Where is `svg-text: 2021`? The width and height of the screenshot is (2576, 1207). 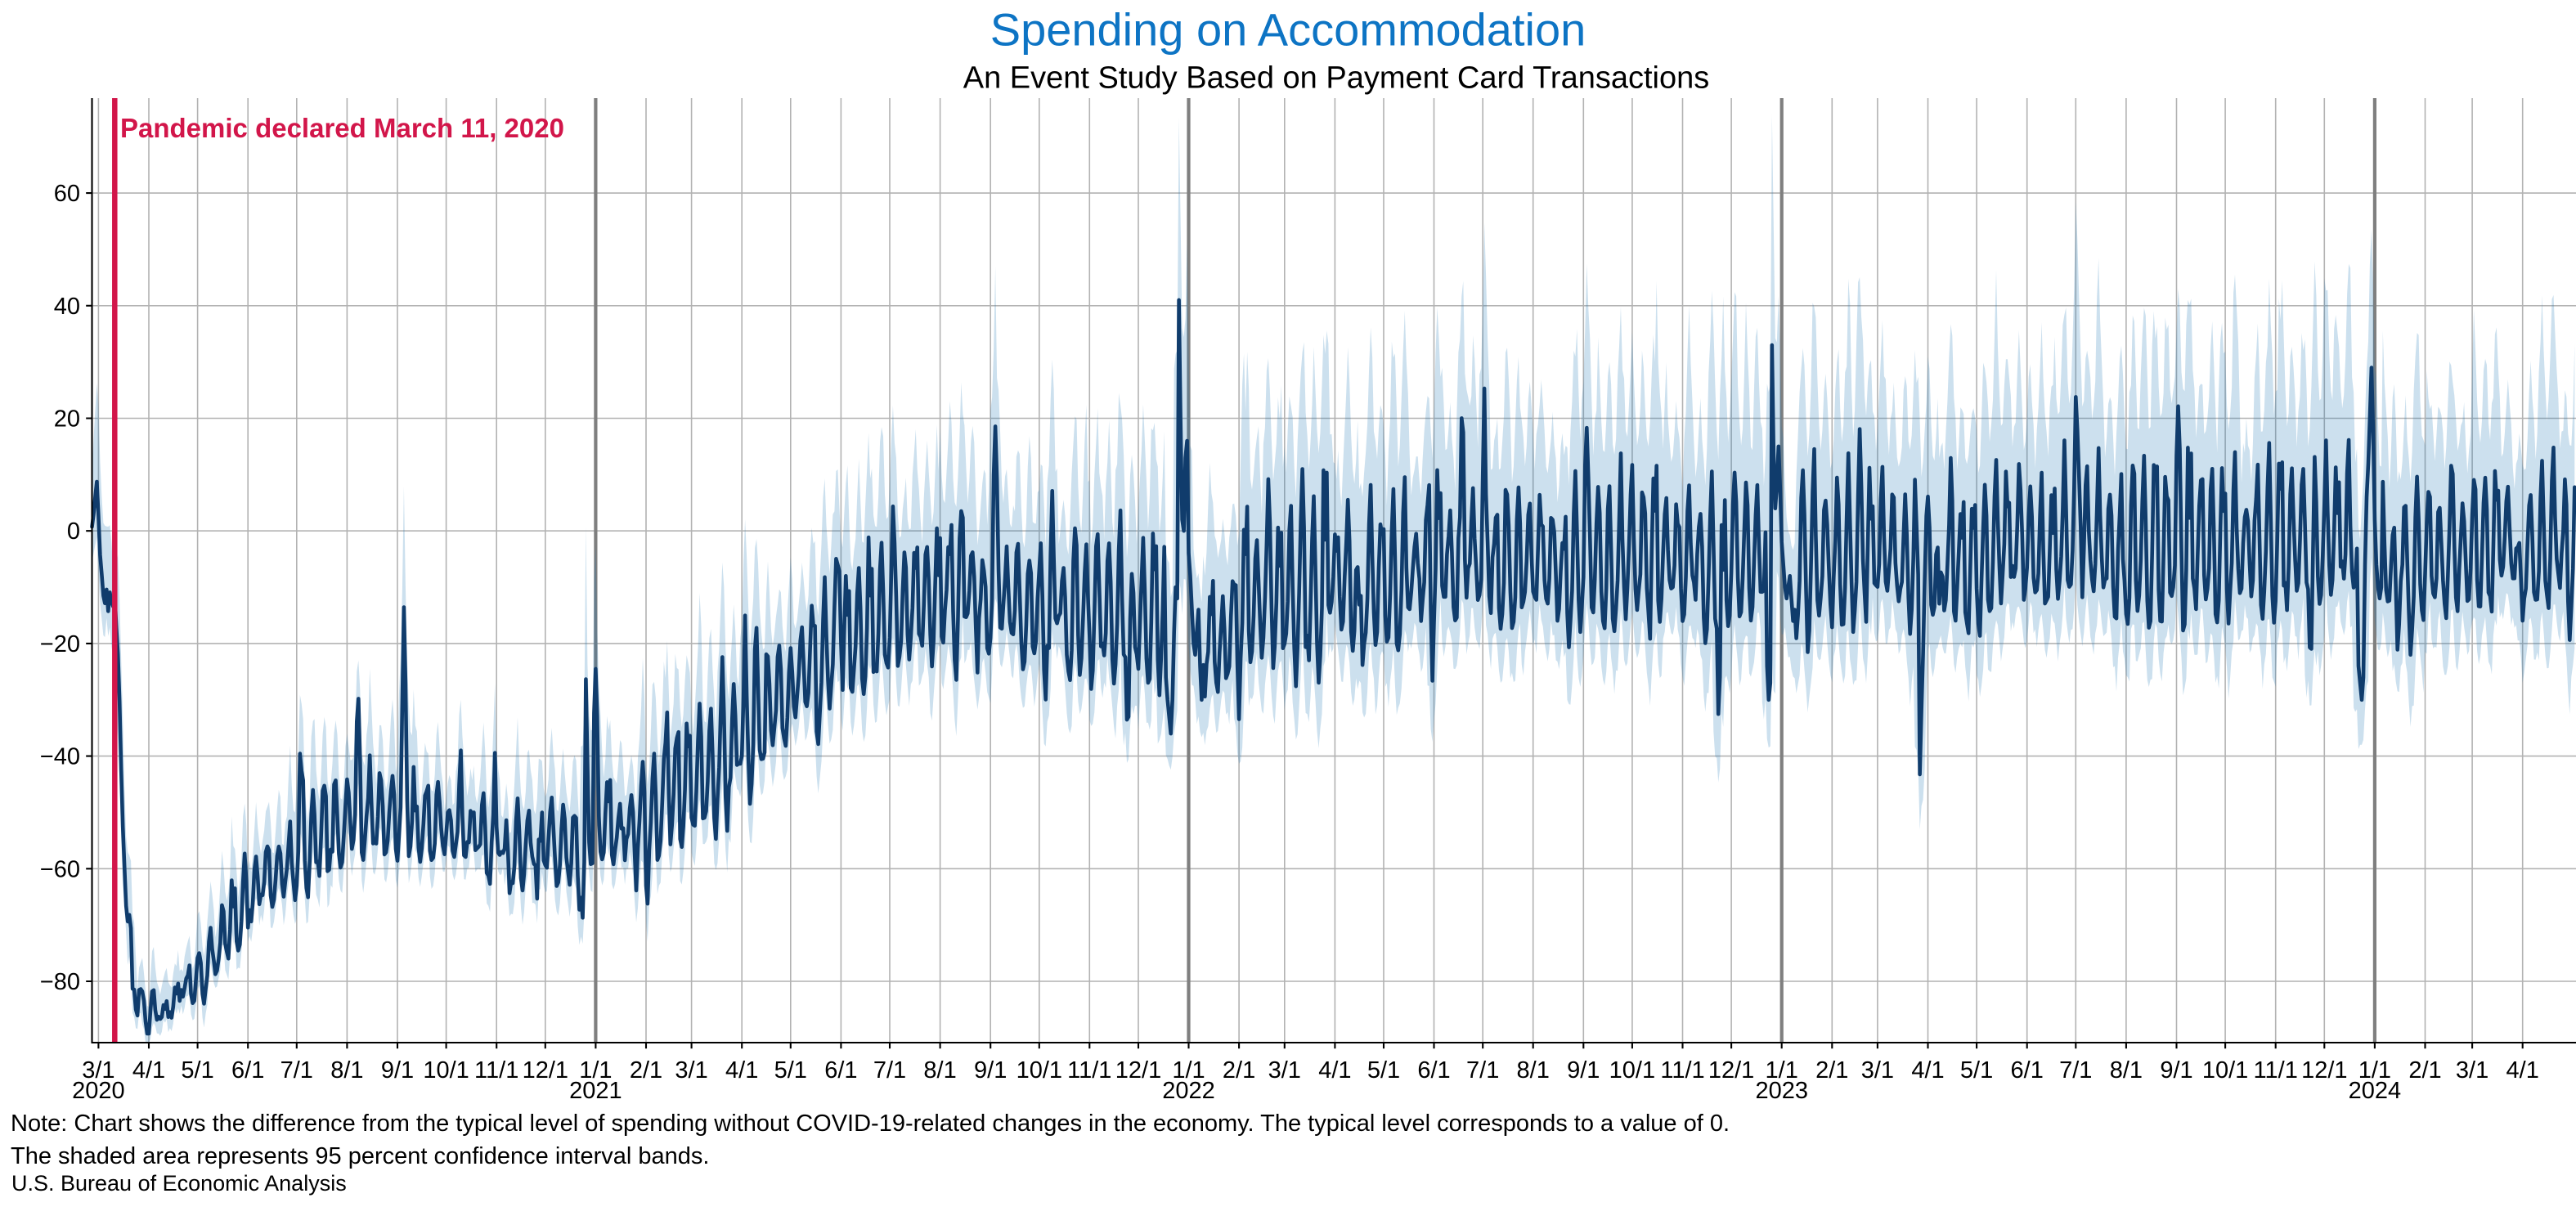
svg-text: 2021 is located at coordinates (596, 1091).